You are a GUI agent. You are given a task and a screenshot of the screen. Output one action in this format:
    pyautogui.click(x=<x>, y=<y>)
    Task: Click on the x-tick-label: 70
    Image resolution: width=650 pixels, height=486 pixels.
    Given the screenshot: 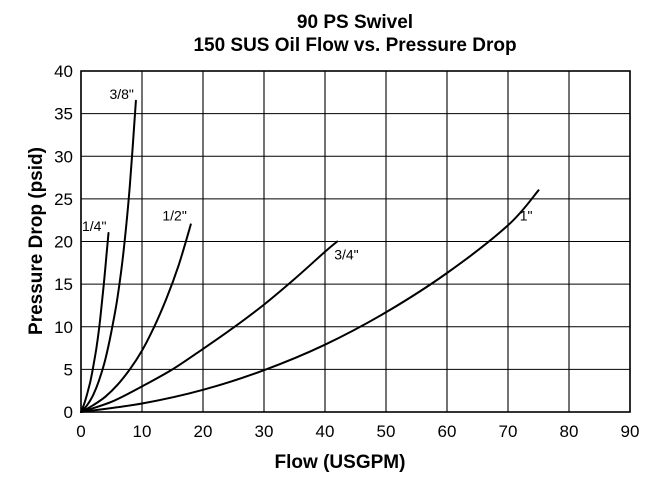 What is the action you would take?
    pyautogui.click(x=508, y=431)
    